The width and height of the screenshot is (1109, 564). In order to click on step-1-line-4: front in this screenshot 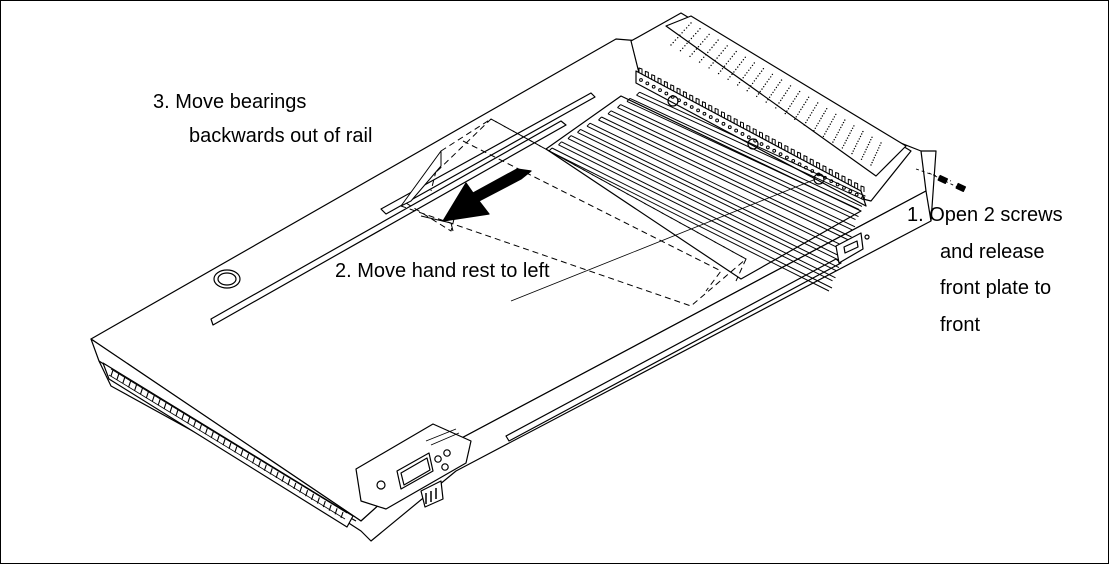, I will do `click(960, 324)`.